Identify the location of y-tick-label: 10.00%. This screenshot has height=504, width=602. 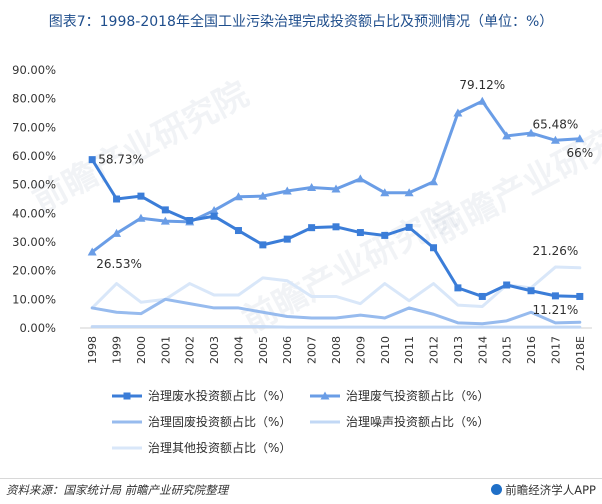
(34, 299).